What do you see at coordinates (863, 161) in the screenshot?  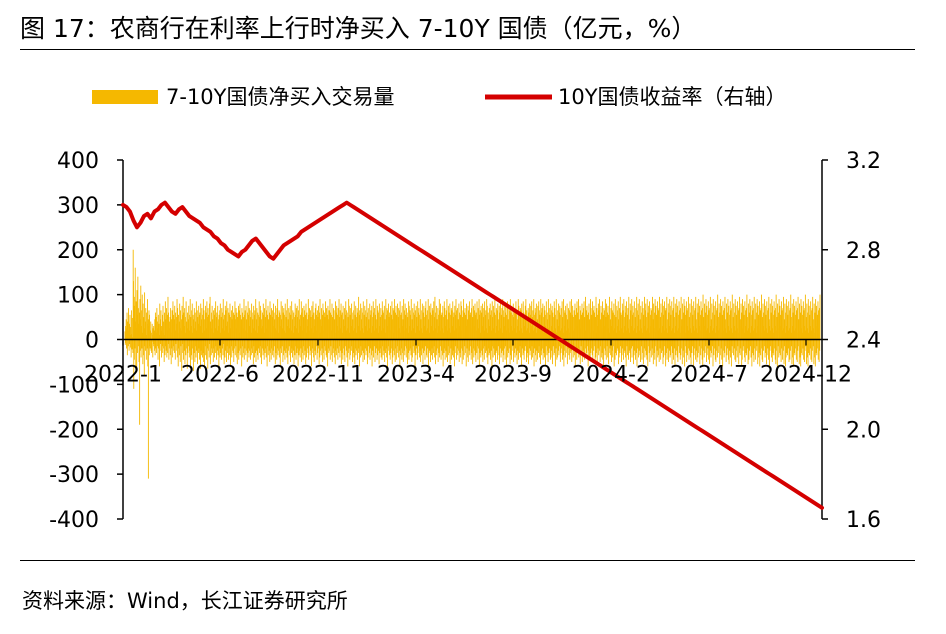 I see `right-tick-label: 3.2` at bounding box center [863, 161].